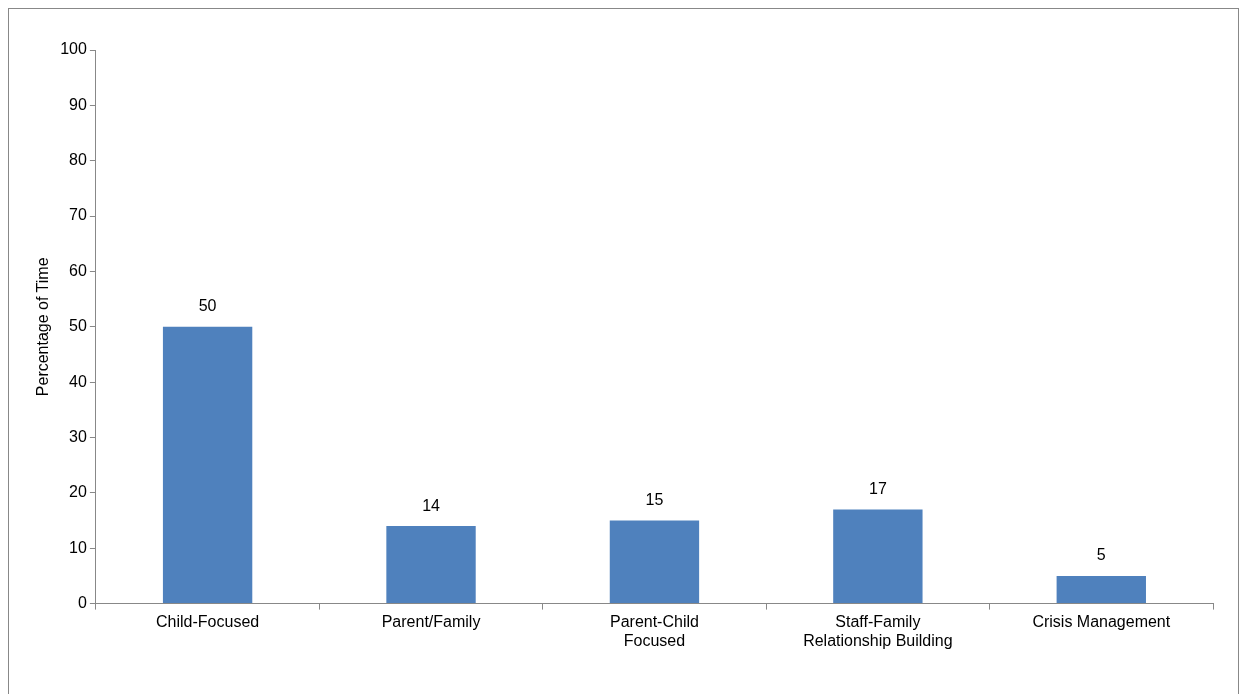  What do you see at coordinates (208, 621) in the screenshot?
I see `x-tick-label: Child-Focused` at bounding box center [208, 621].